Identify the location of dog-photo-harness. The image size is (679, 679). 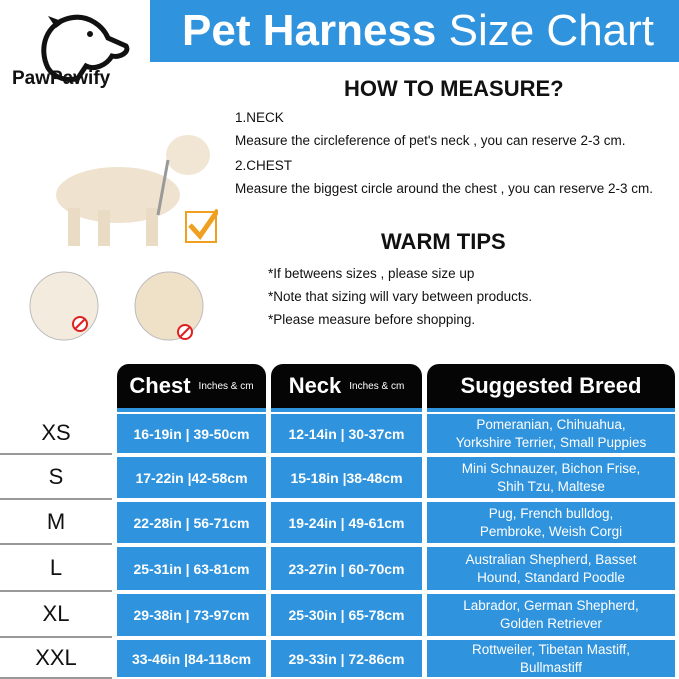
(137, 190).